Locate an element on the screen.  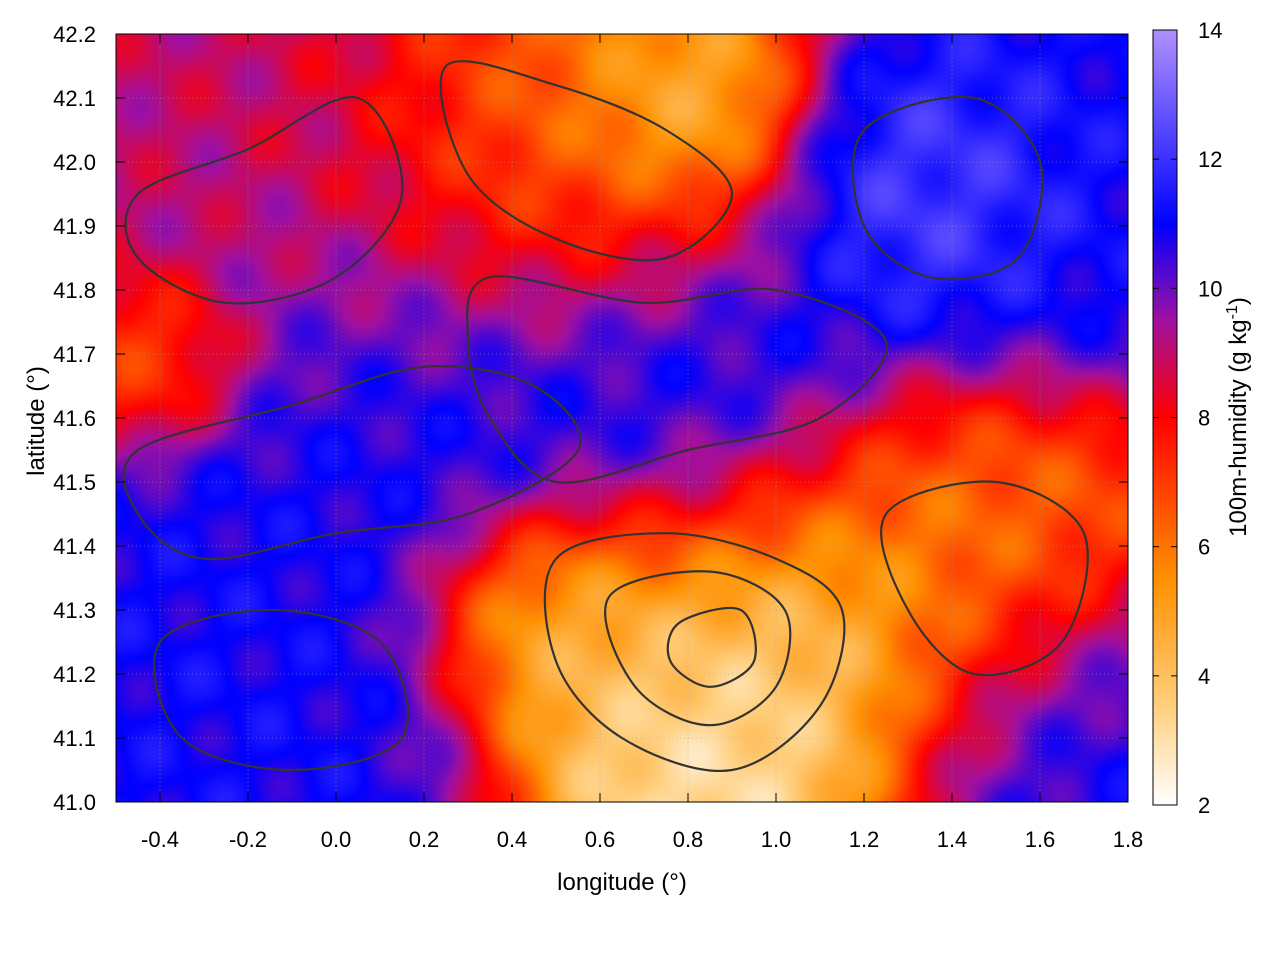
x-tick-label: 1.4 is located at coordinates (952, 839).